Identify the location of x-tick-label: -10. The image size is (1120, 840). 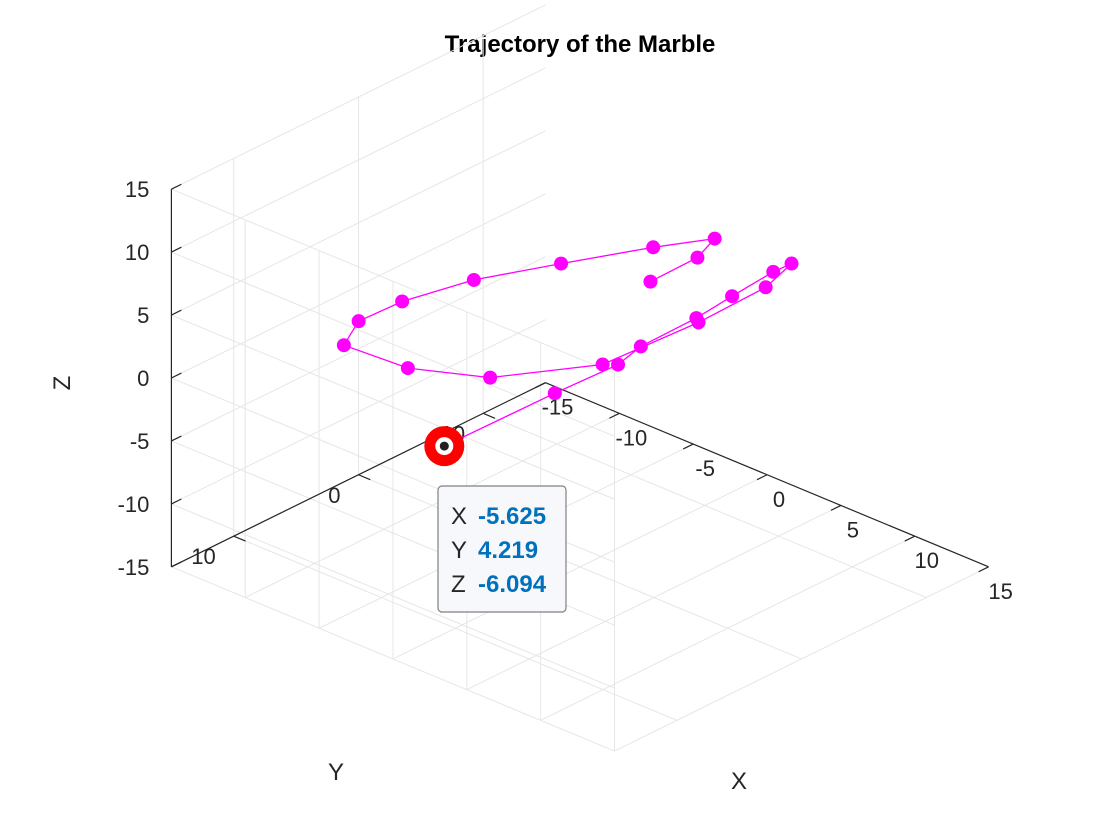
(631, 437).